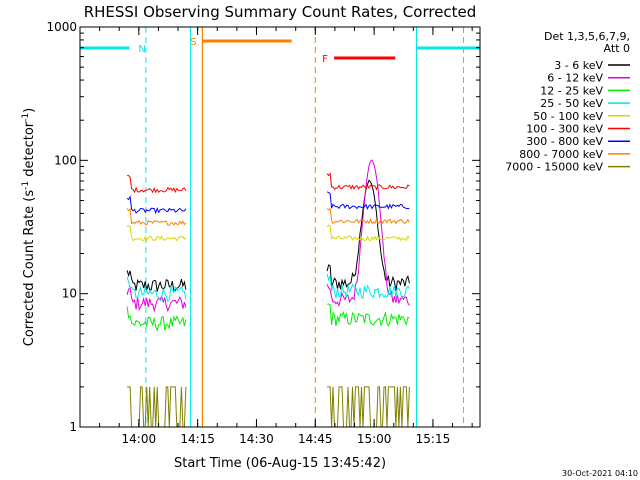  I want to click on footer-date: 30-Oct-2021 04:10, so click(600, 473).